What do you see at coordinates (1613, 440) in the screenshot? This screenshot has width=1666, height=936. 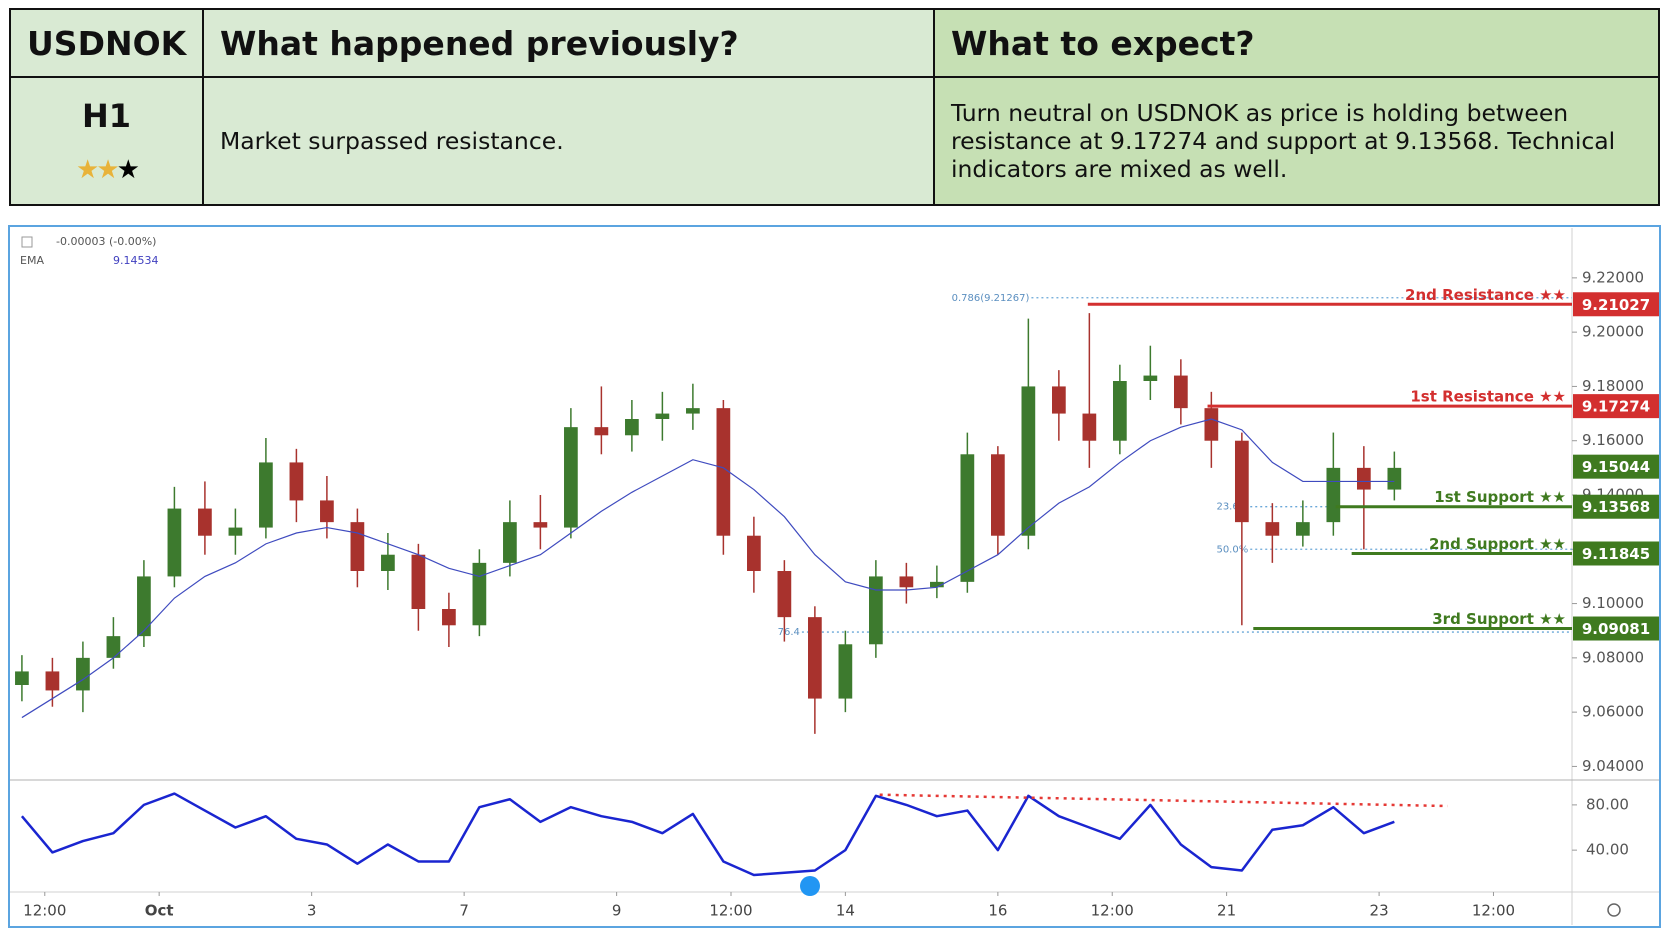 I see `y-tick-label: 9.16000` at bounding box center [1613, 440].